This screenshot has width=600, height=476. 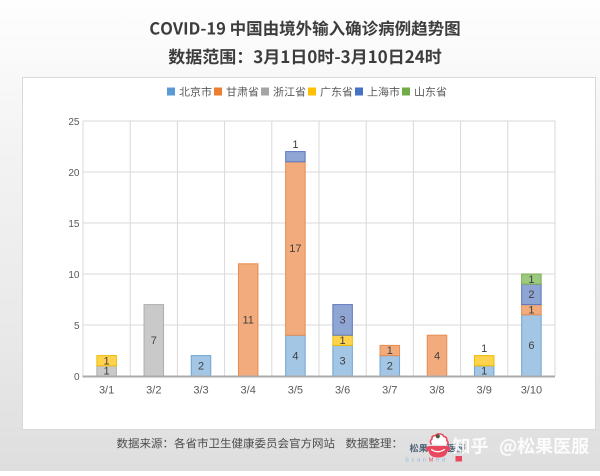 What do you see at coordinates (436, 391) in the screenshot?
I see `svg-text: 3/8` at bounding box center [436, 391].